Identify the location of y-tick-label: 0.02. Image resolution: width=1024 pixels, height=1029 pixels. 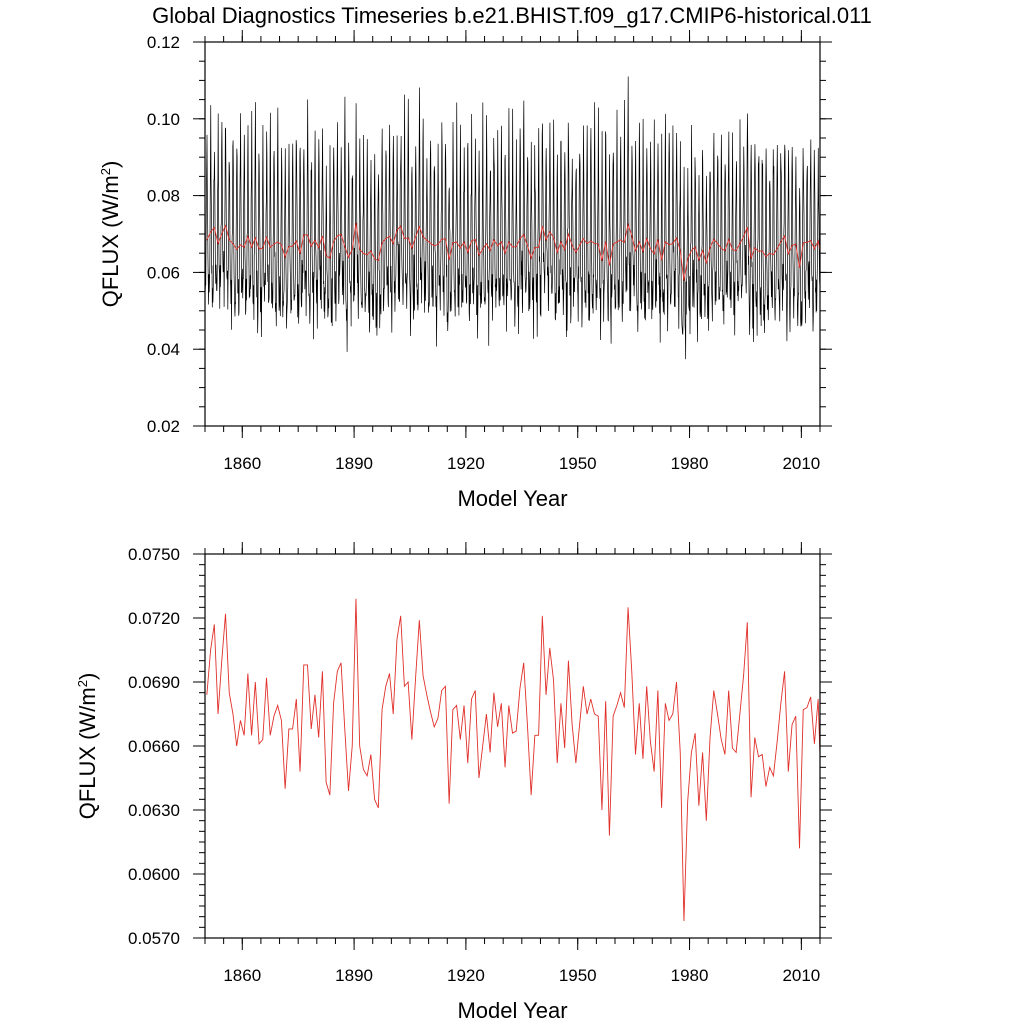
(163, 426).